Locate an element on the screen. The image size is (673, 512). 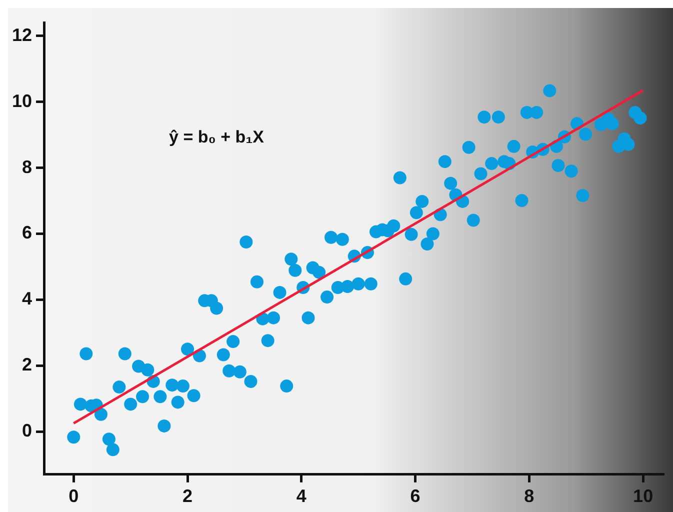
x-tick-label: 6 is located at coordinates (415, 496).